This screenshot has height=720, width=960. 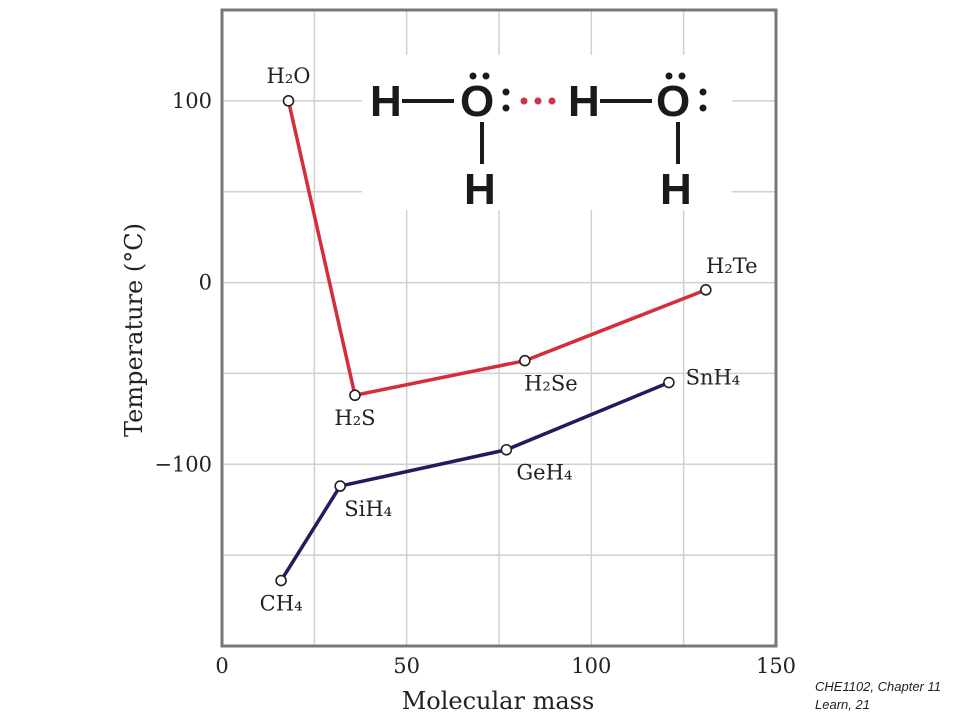 What do you see at coordinates (474, 481) in the screenshot?
I see `series-line` at bounding box center [474, 481].